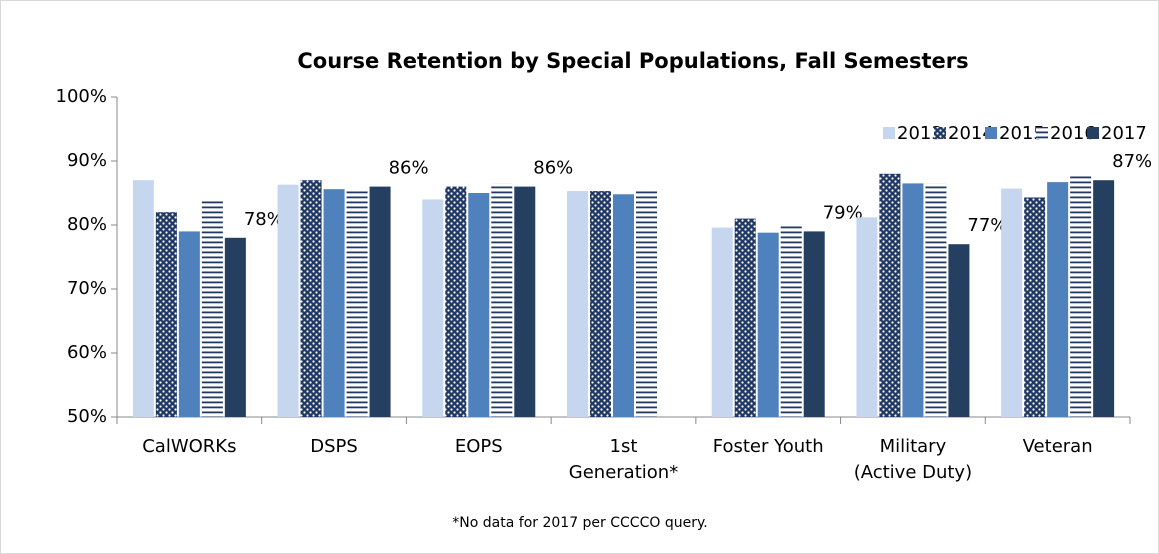  What do you see at coordinates (1057, 446) in the screenshot?
I see `x-tick-label: Veteran` at bounding box center [1057, 446].